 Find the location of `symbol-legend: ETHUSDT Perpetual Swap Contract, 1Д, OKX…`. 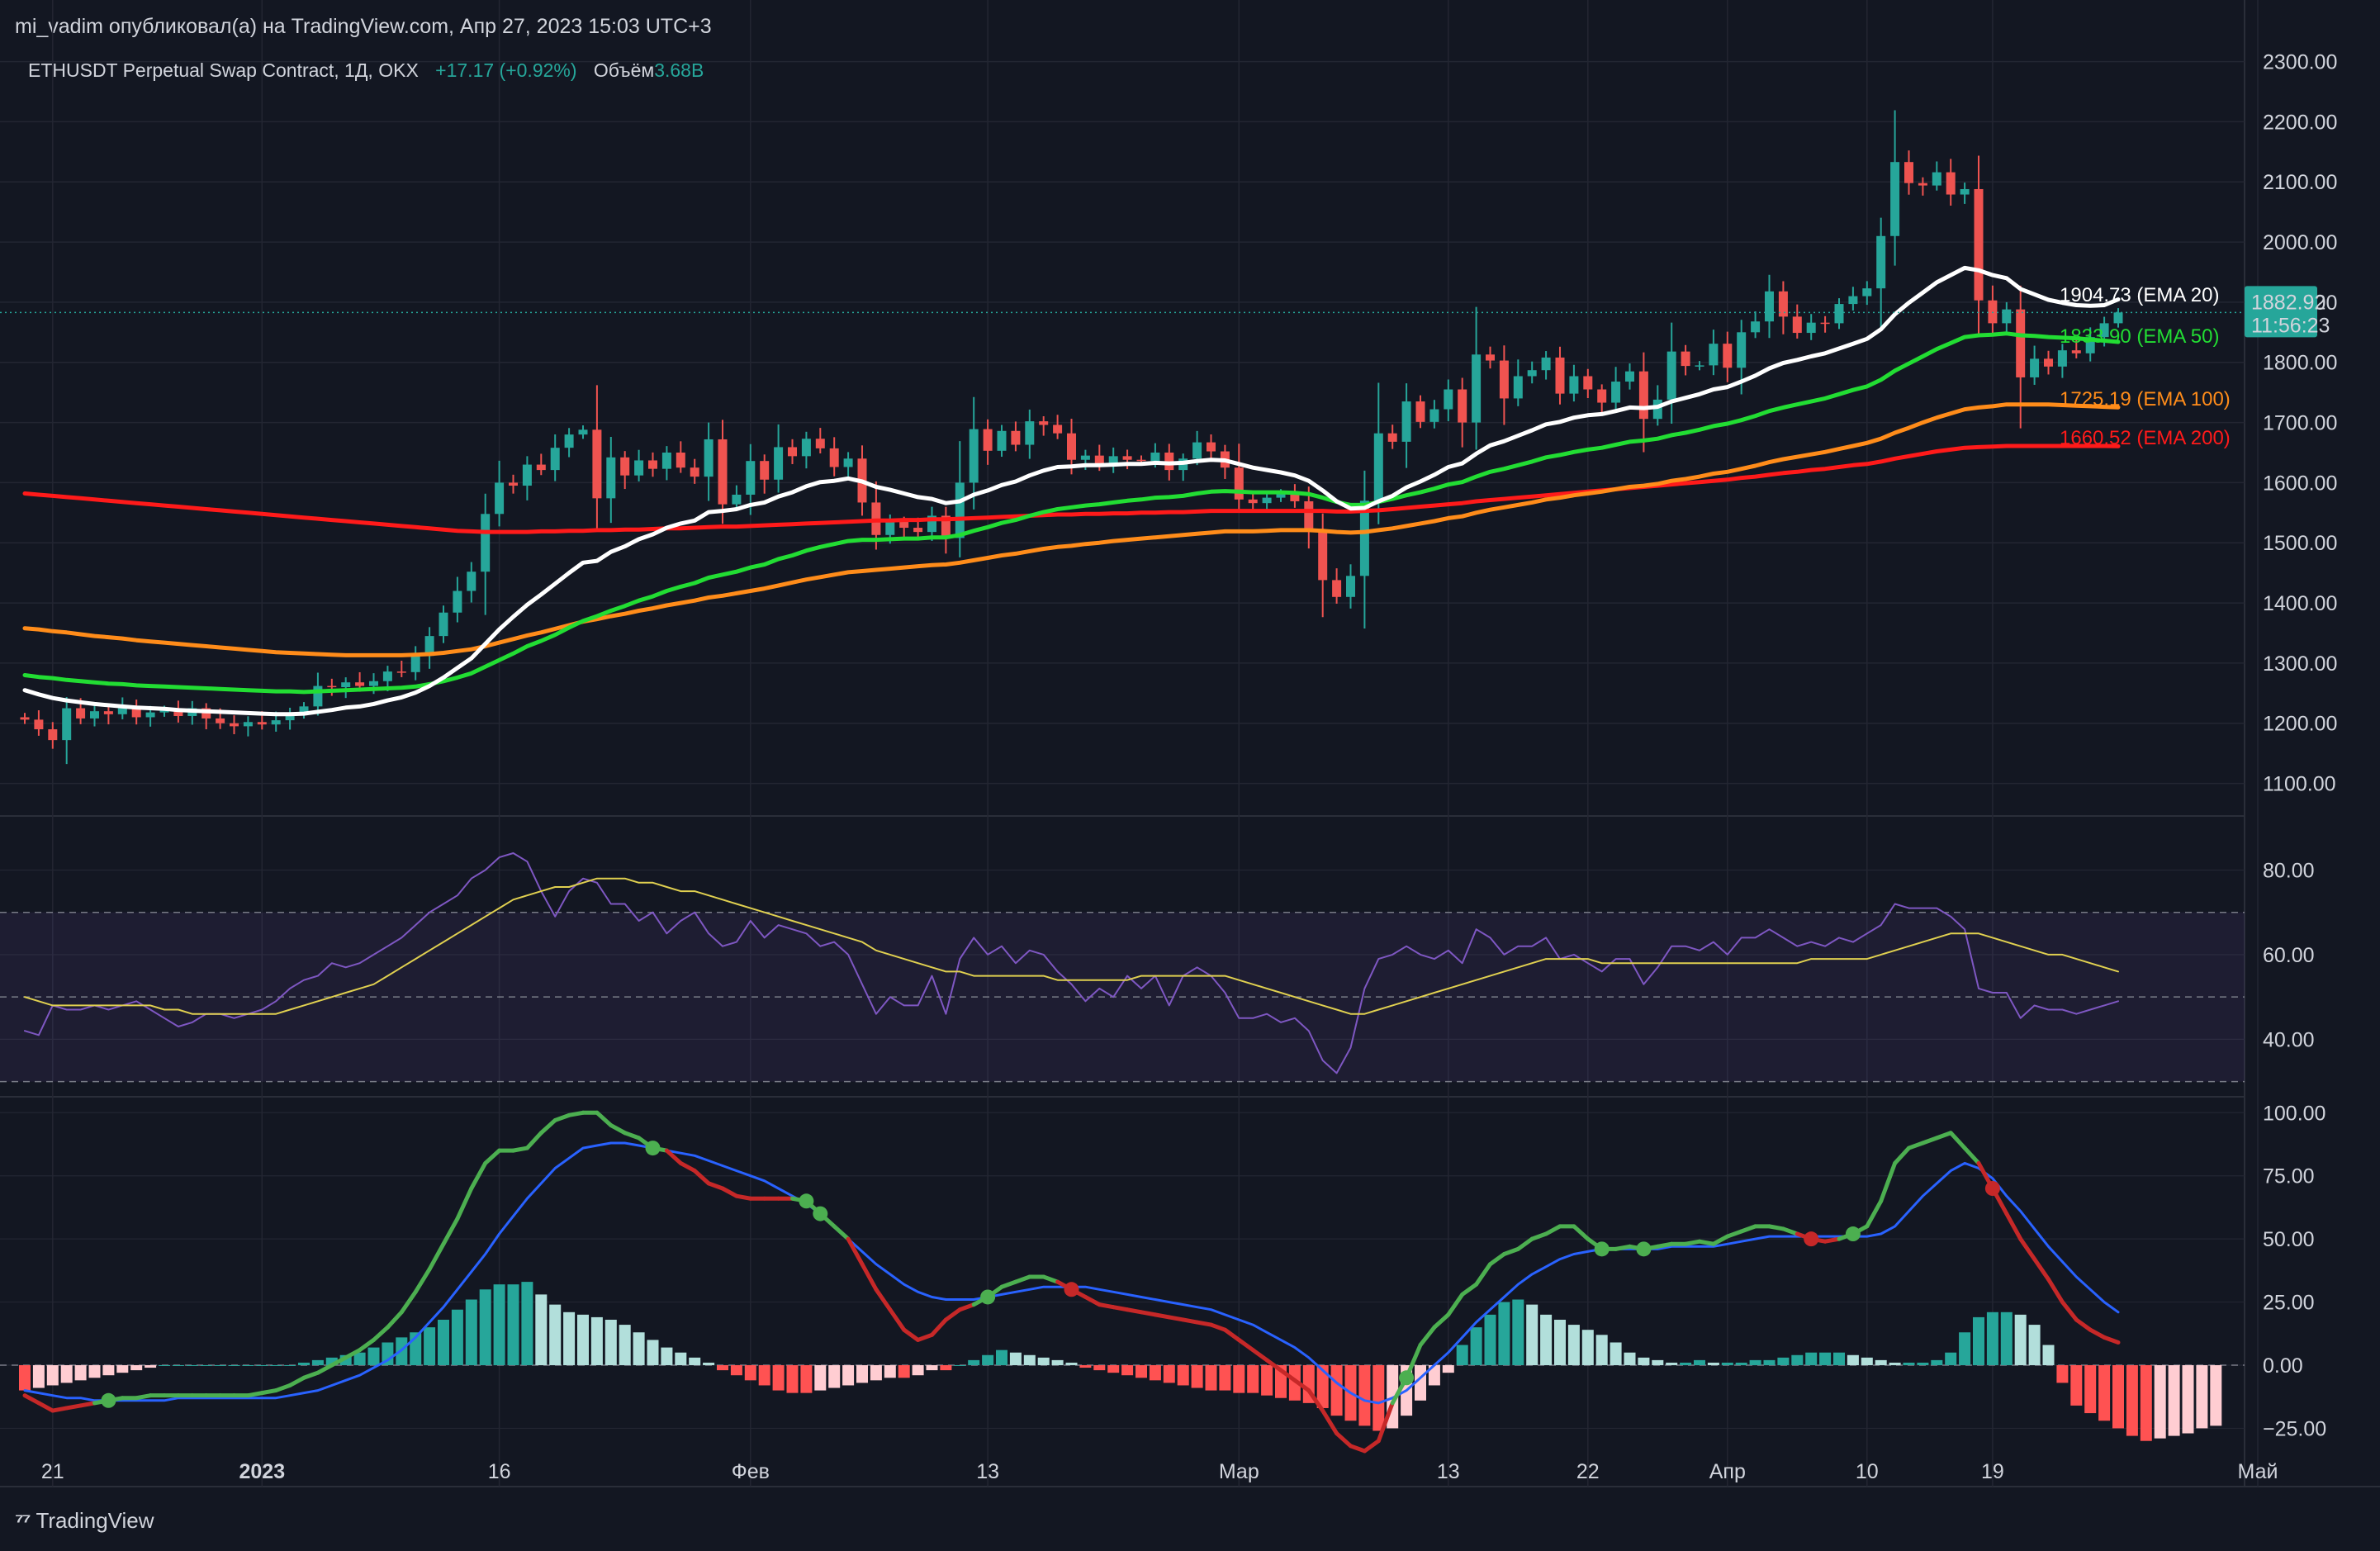

symbol-legend: ETHUSDT Perpetual Swap Contract, 1Д, OKX… is located at coordinates (366, 70).